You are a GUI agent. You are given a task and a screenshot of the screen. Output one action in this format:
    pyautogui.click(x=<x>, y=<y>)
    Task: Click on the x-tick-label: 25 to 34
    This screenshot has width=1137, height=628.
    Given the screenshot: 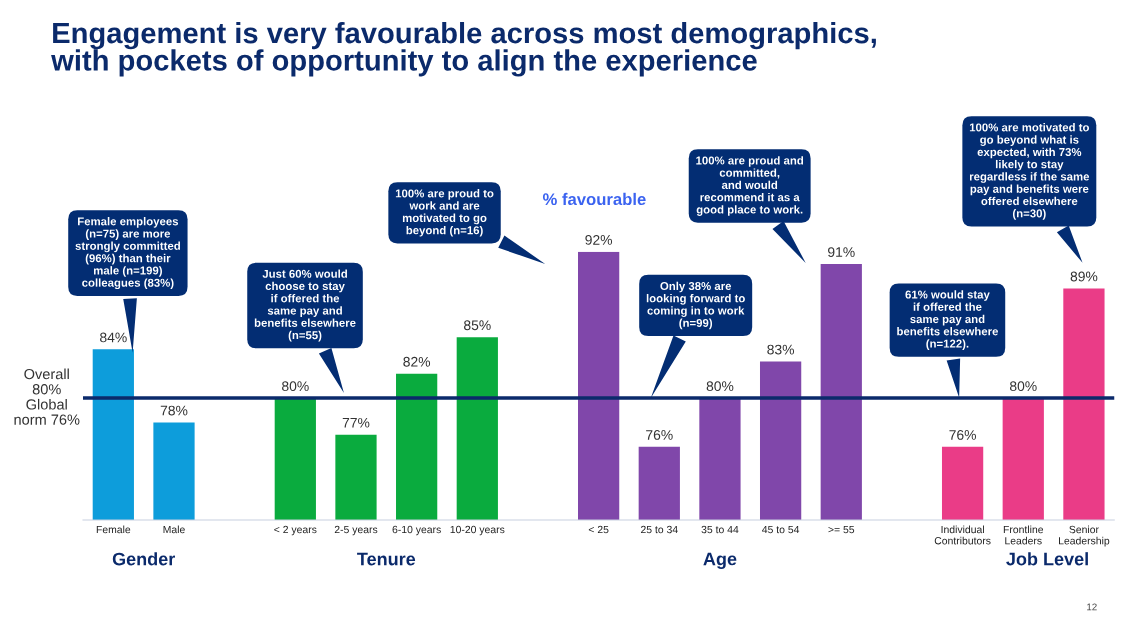 What is the action you would take?
    pyautogui.click(x=659, y=529)
    